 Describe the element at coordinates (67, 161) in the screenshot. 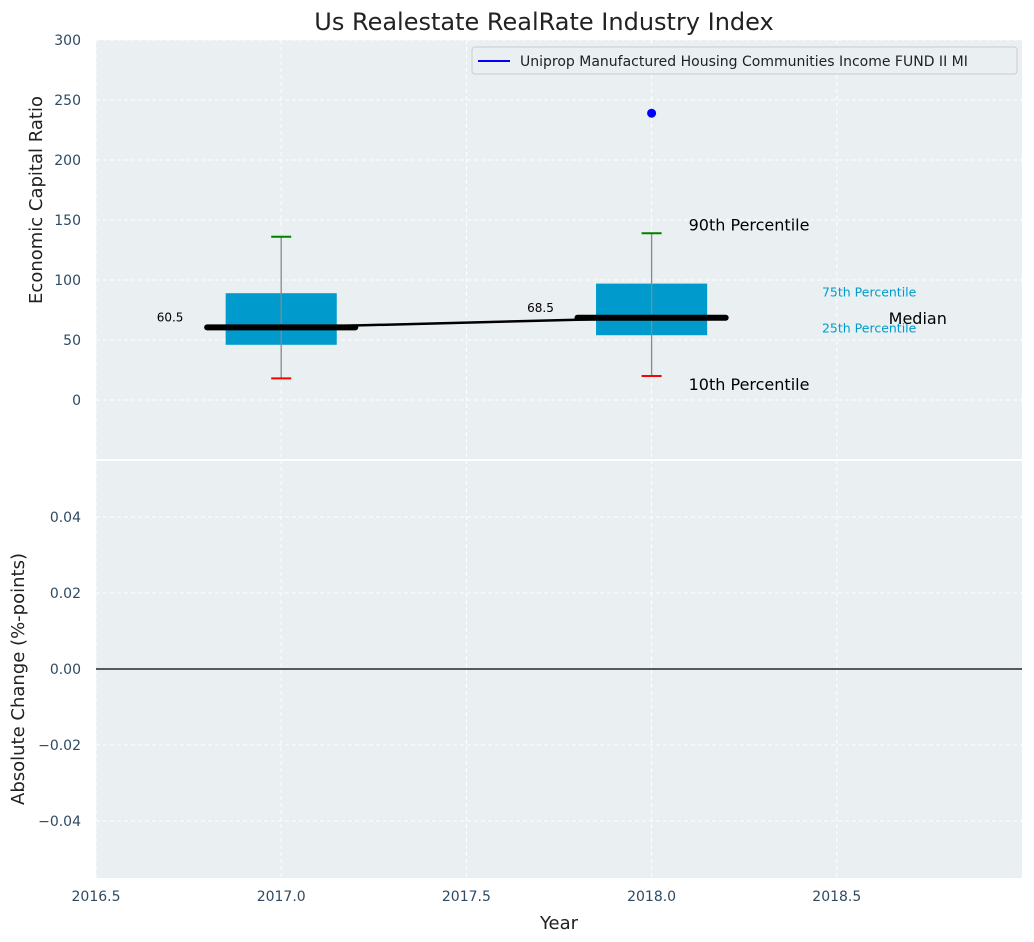

I see `top-y-tick-label: 200` at that location.